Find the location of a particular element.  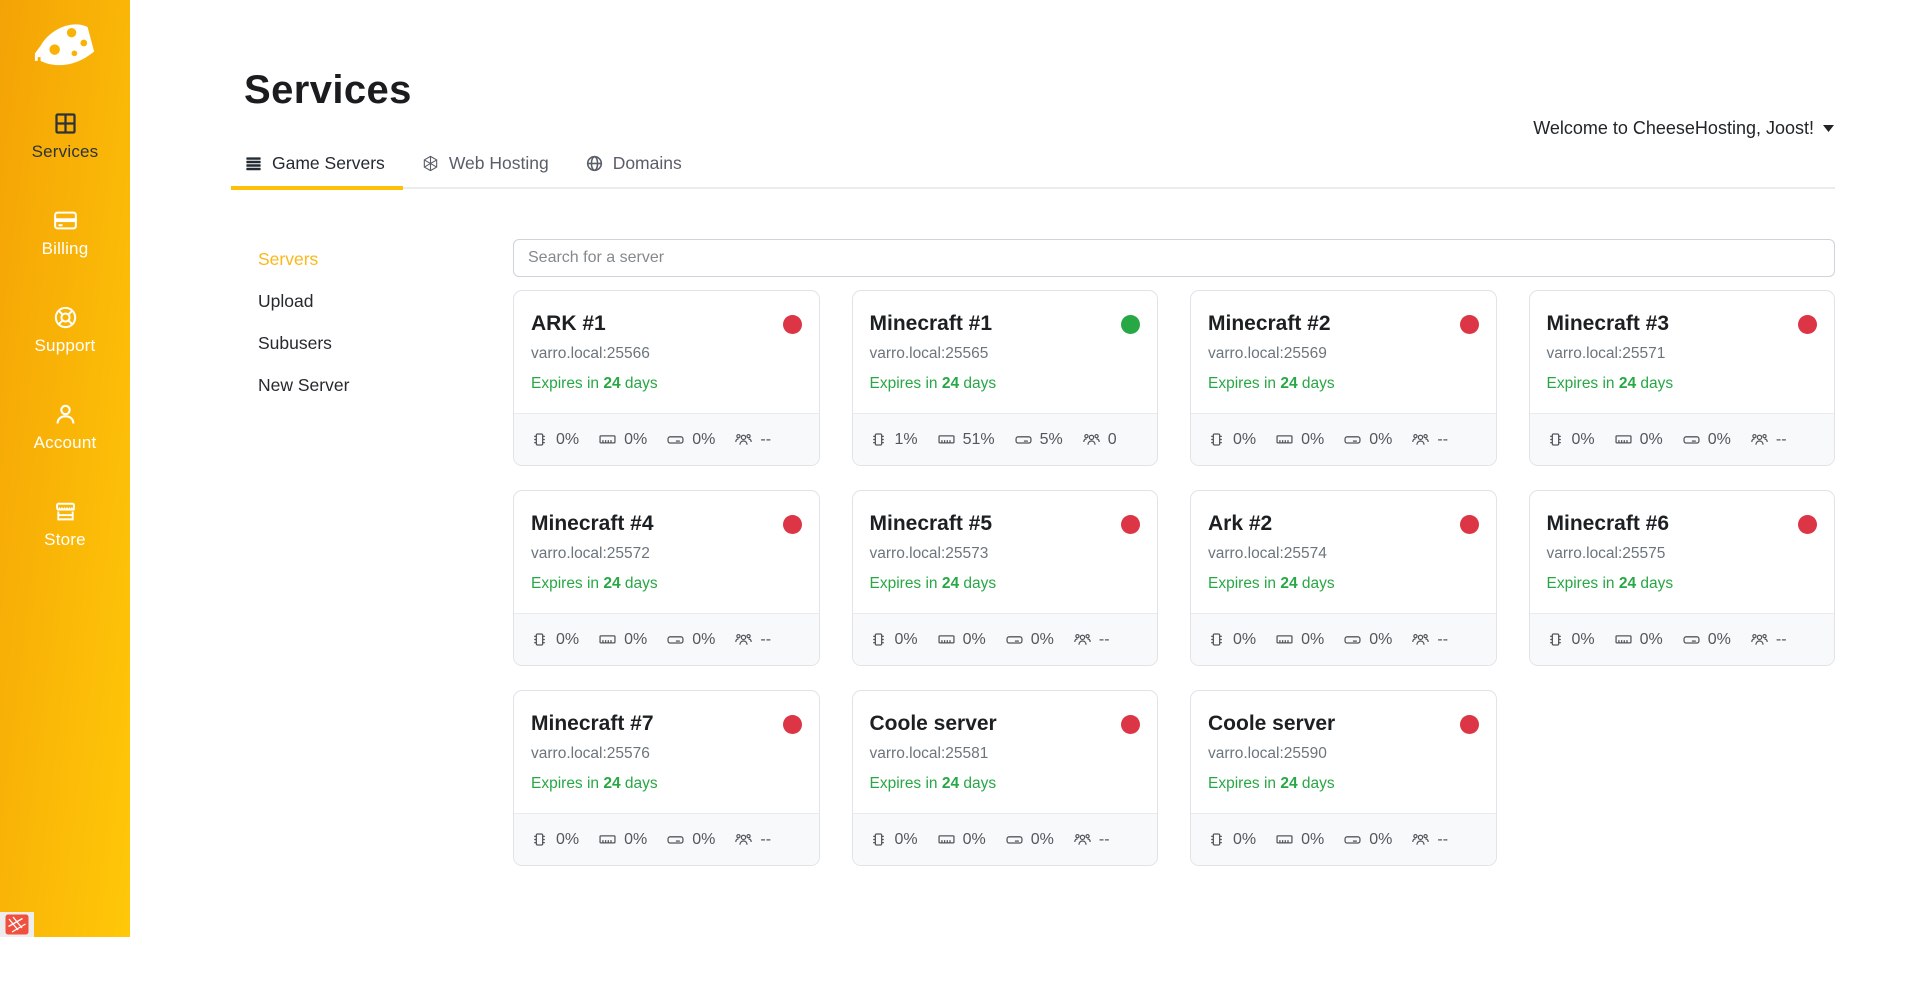

subnav-item-servers: Servers is located at coordinates (385, 259).